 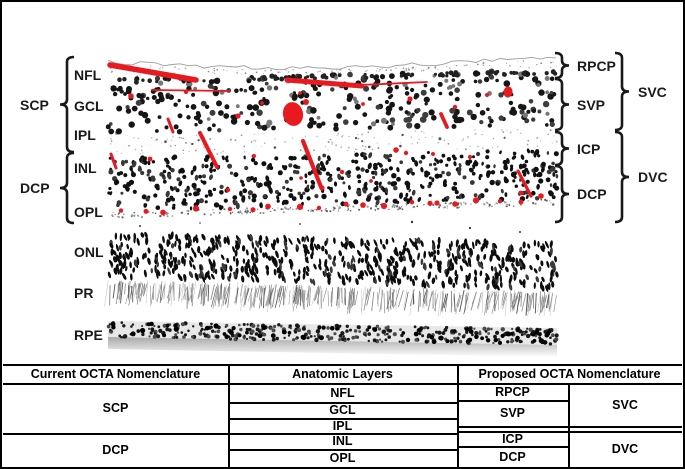 What do you see at coordinates (625, 404) in the screenshot?
I see `table-cell-proposed-svc: SVC` at bounding box center [625, 404].